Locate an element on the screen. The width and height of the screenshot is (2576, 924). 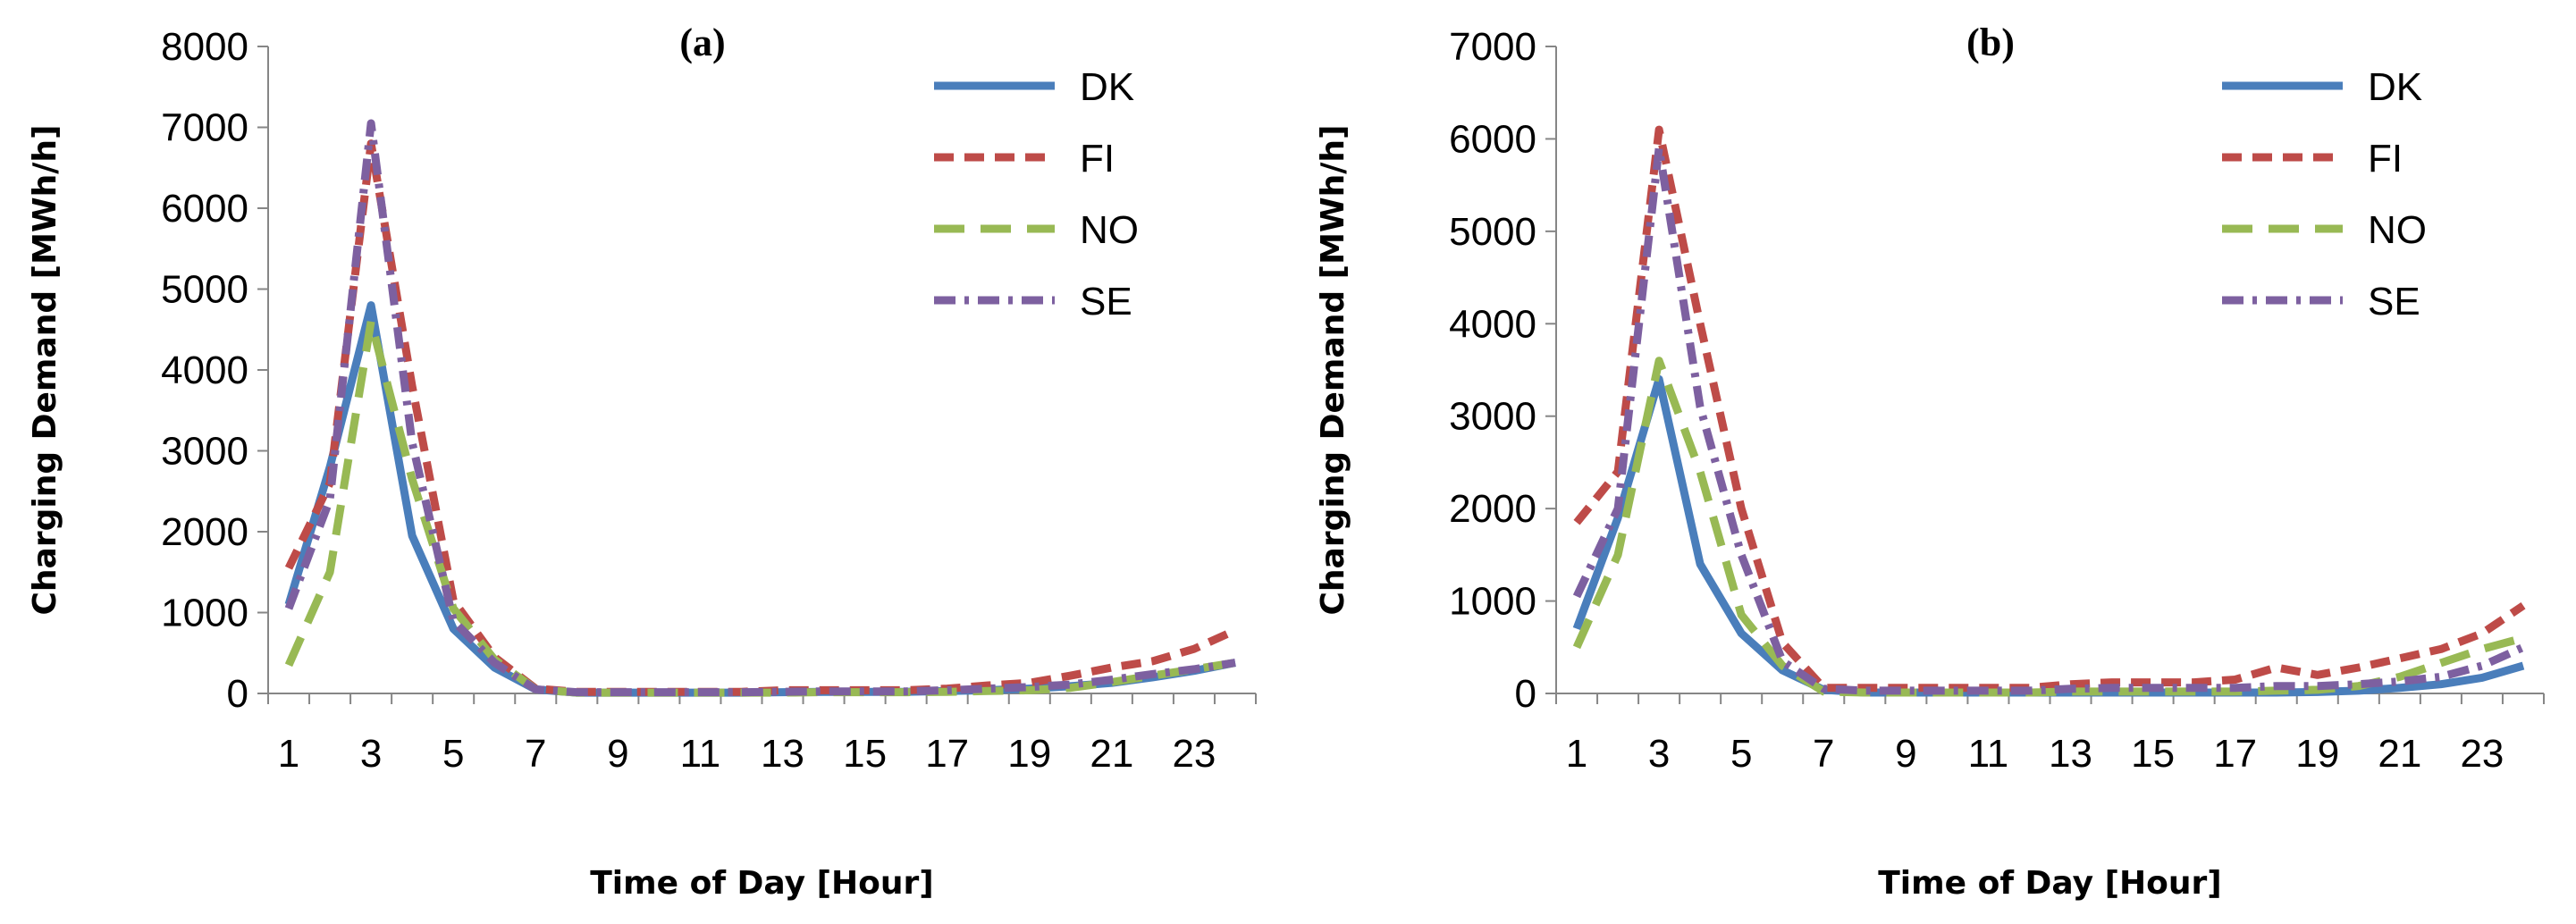
chart-title: (a) is located at coordinates (702, 42).